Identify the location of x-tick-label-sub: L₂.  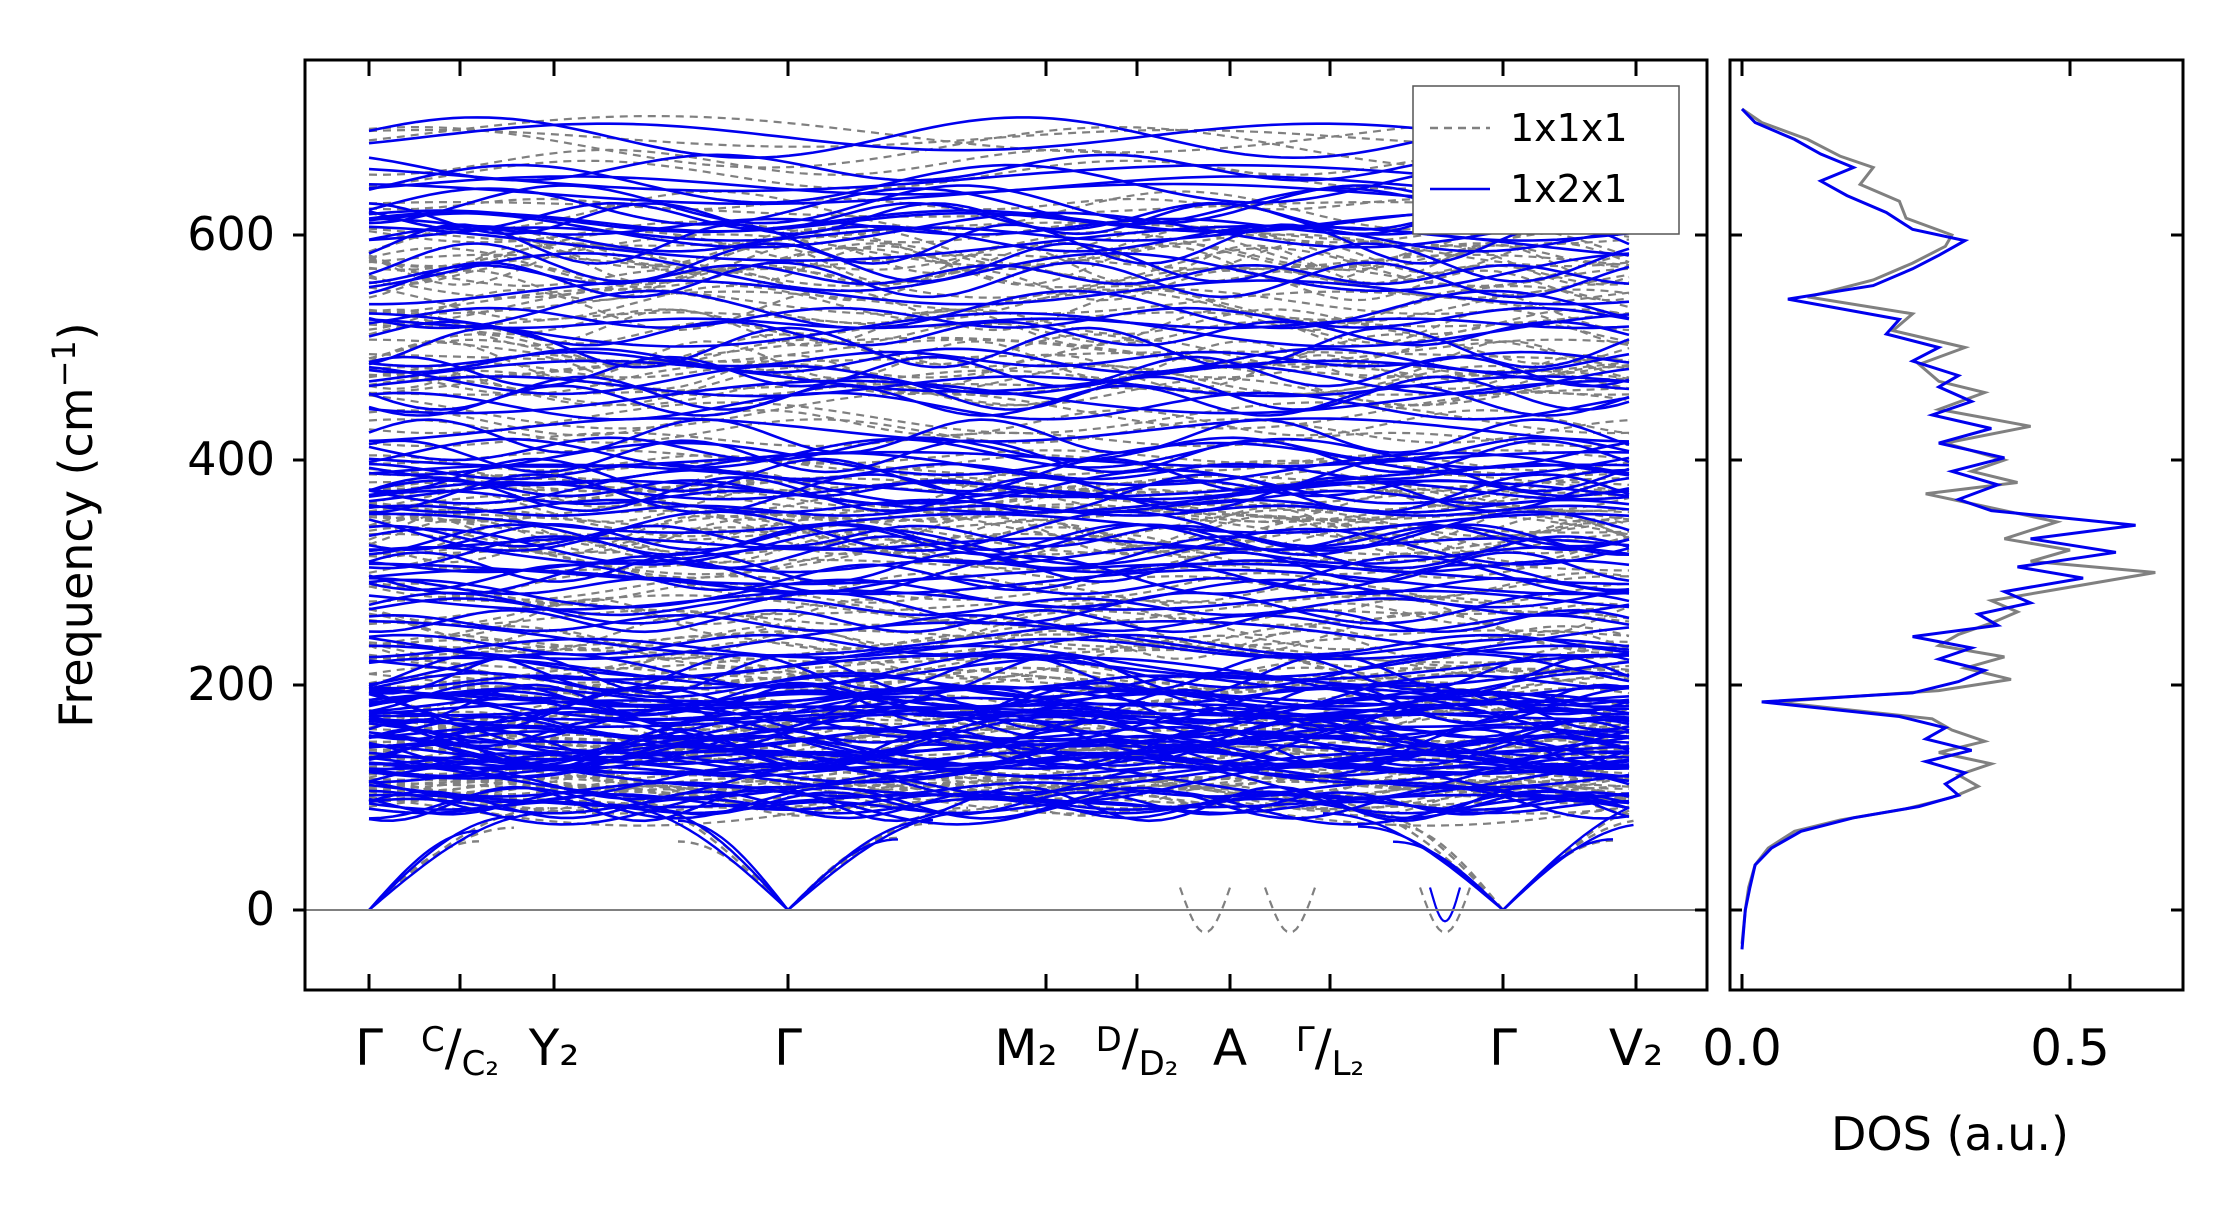
(1348, 1064).